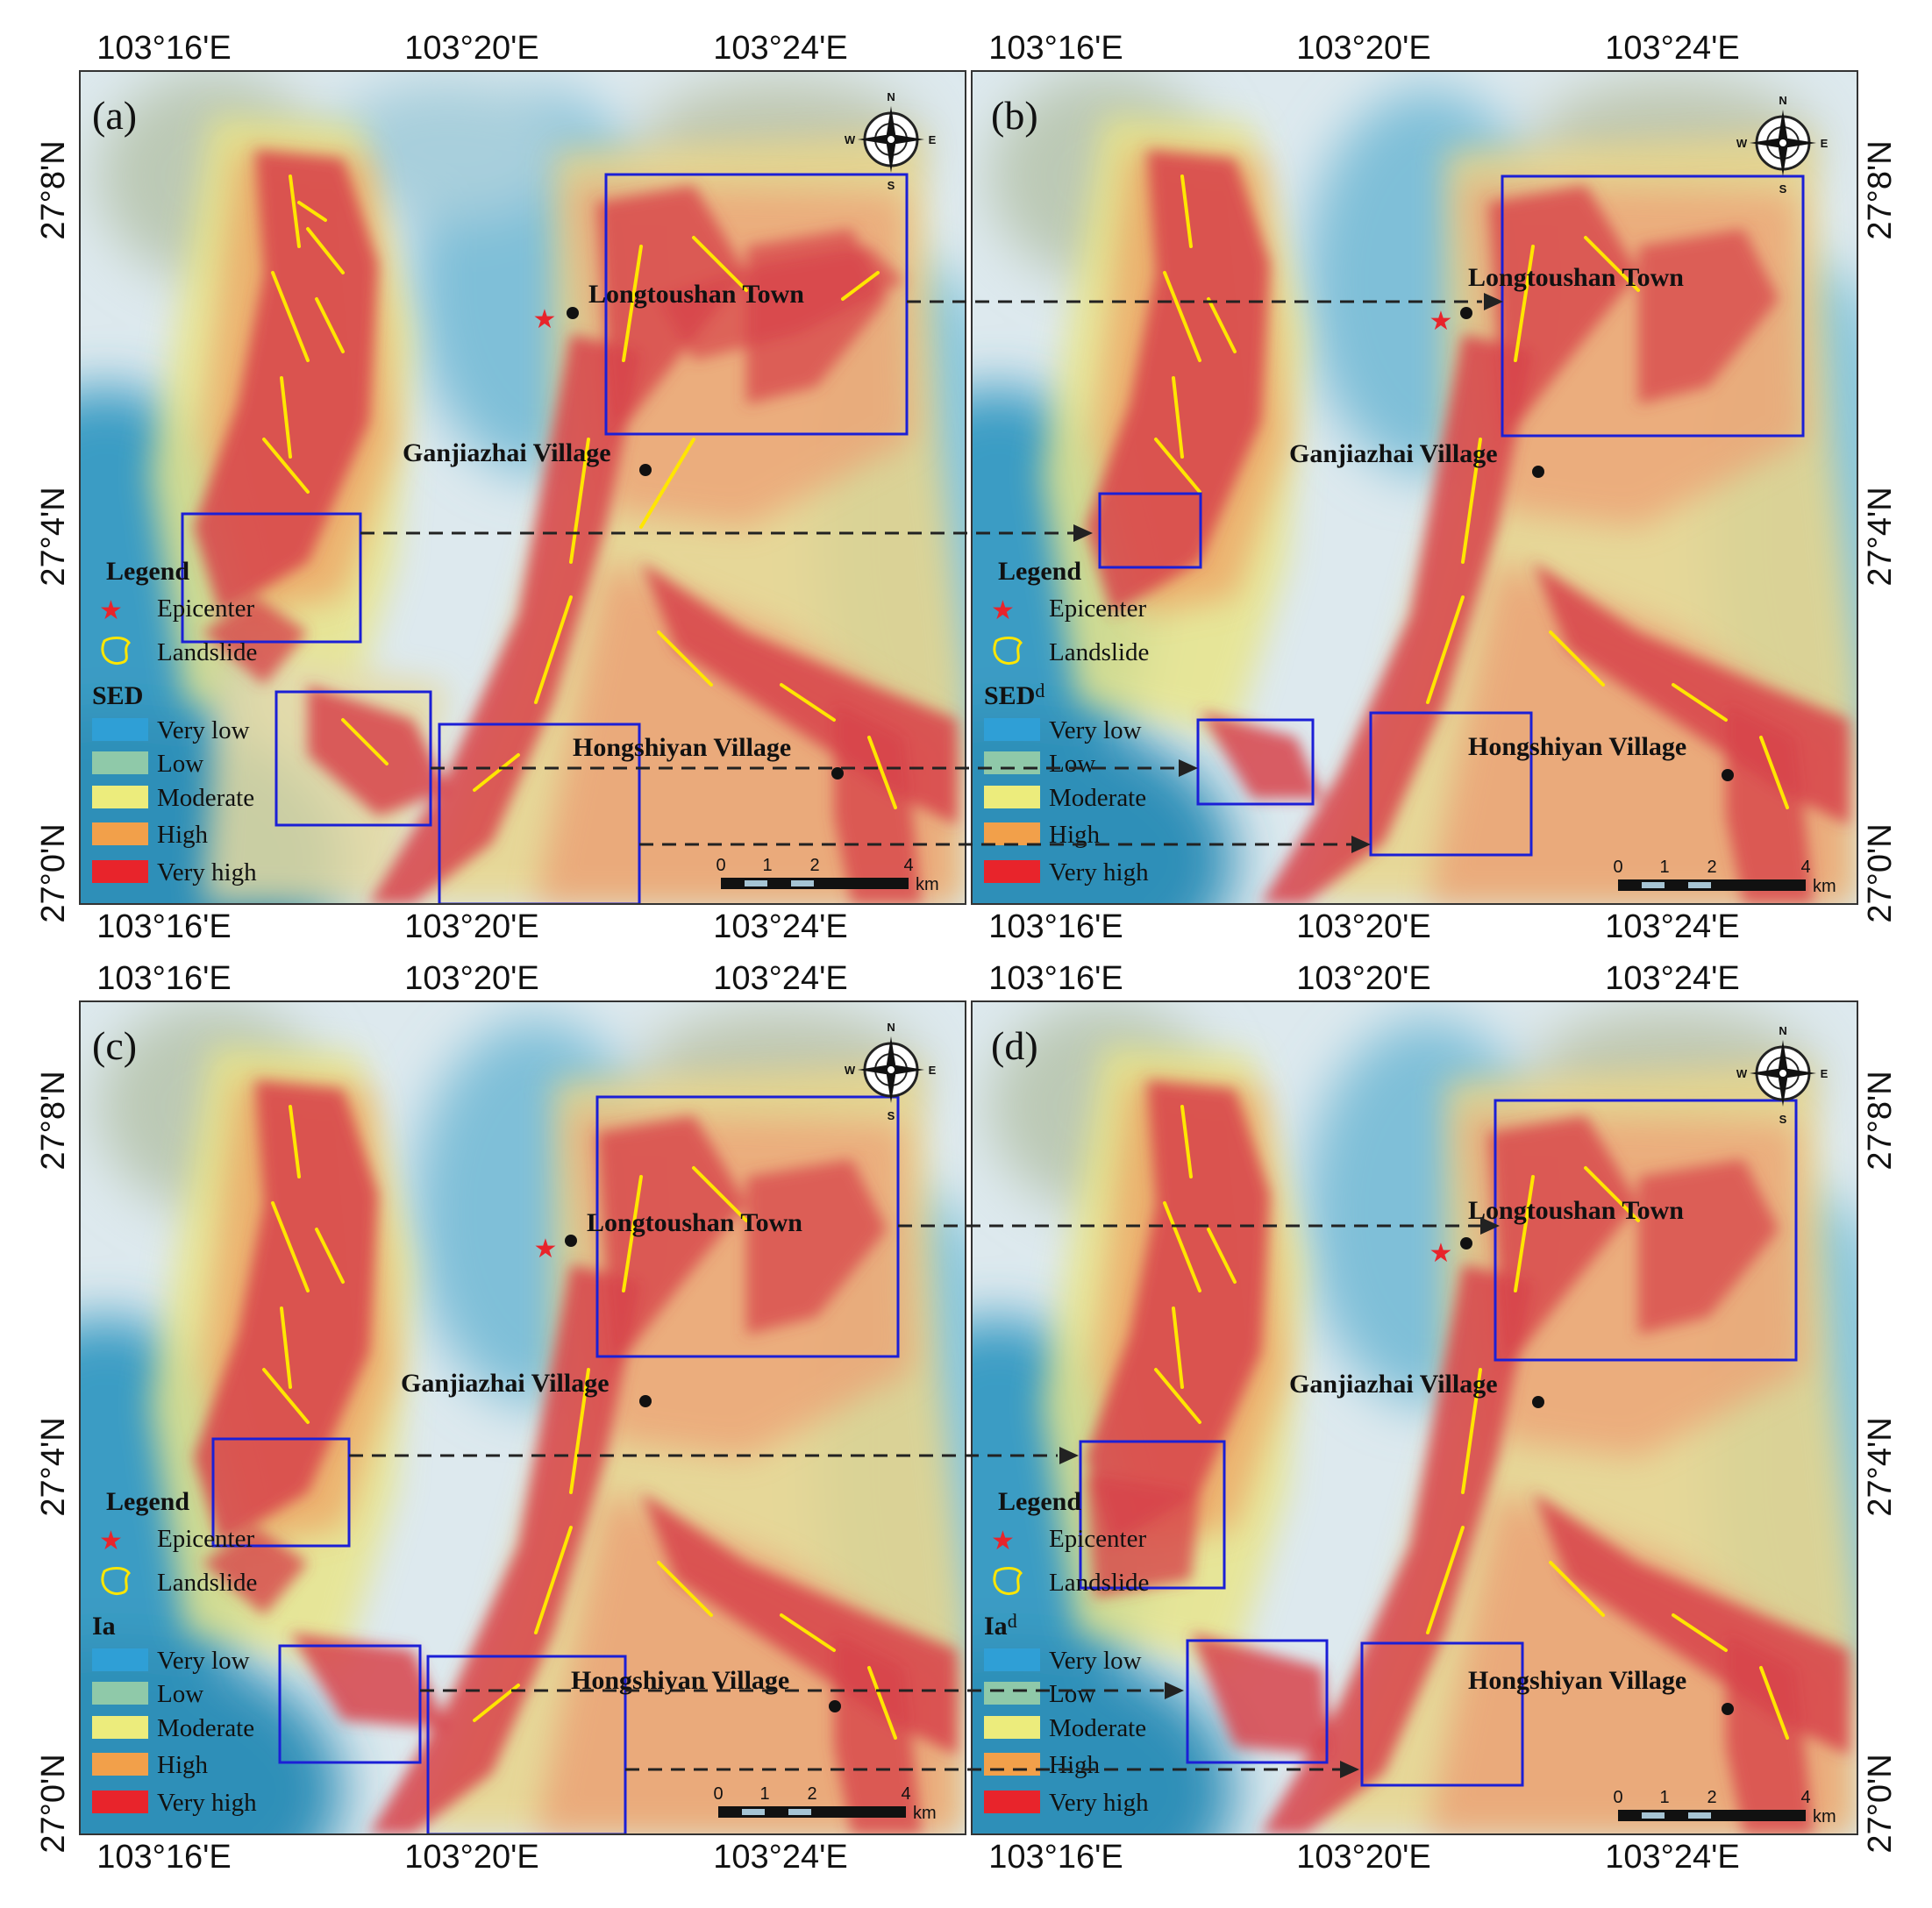  I want to click on village1-label-d: Ganjiazhai Village, so click(1393, 1384).